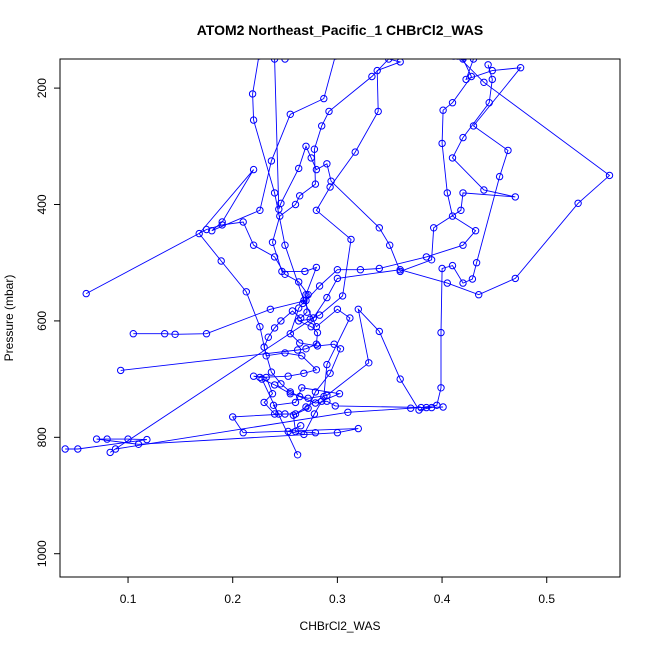 Image resolution: width=650 pixels, height=650 pixels. What do you see at coordinates (42, 437) in the screenshot?
I see `y-tick-label: 800` at bounding box center [42, 437].